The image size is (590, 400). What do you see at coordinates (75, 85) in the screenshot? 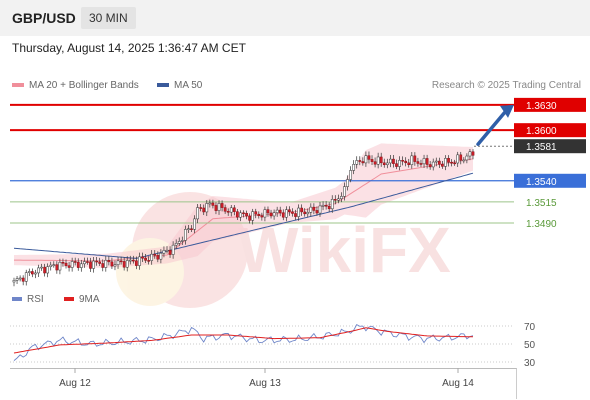
I see `legend-ma20: MA 20 + Bollinger Bands` at bounding box center [75, 85].